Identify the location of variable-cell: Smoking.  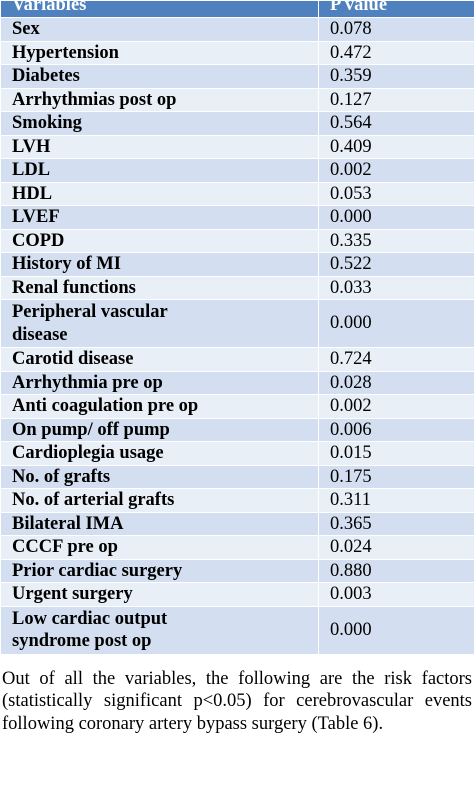
(159, 123).